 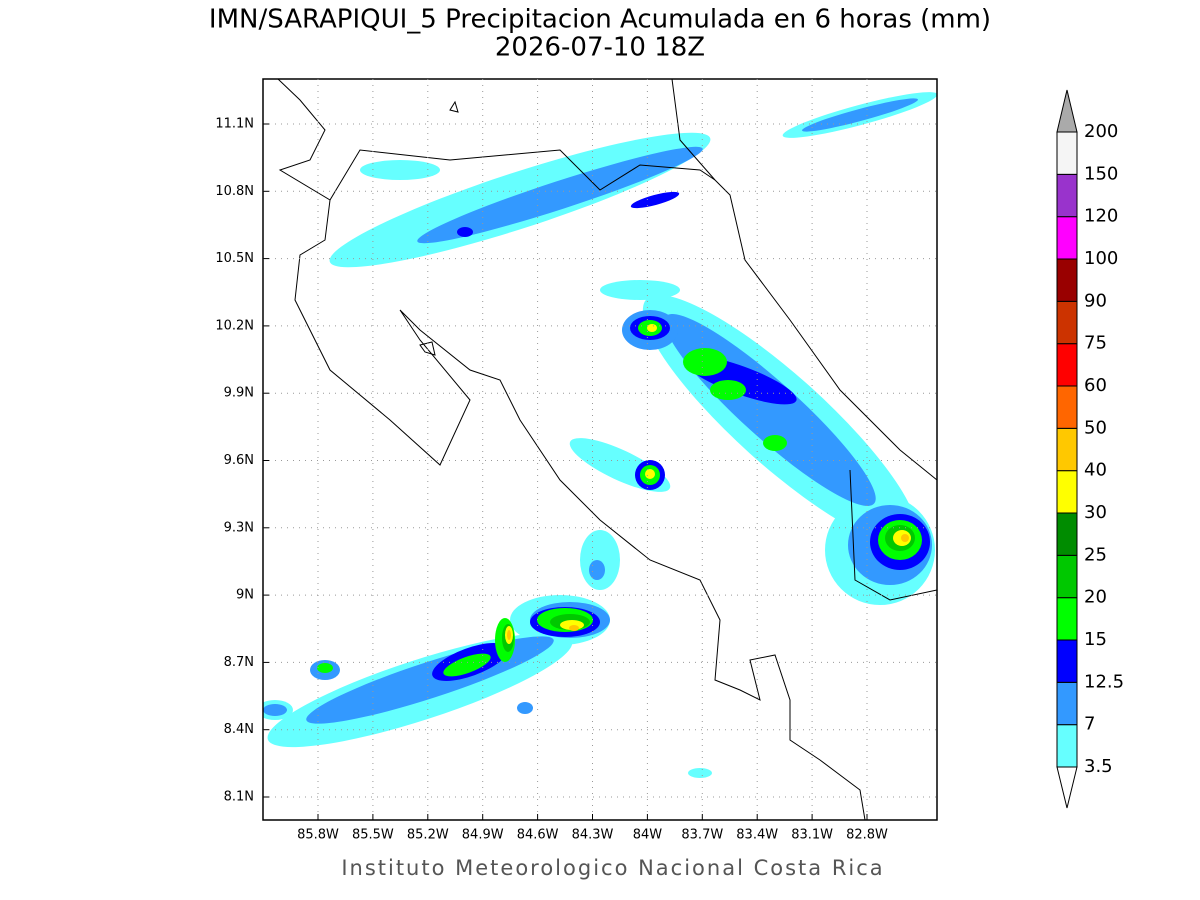 What do you see at coordinates (1095, 427) in the screenshot?
I see `colorbar-label: 50` at bounding box center [1095, 427].